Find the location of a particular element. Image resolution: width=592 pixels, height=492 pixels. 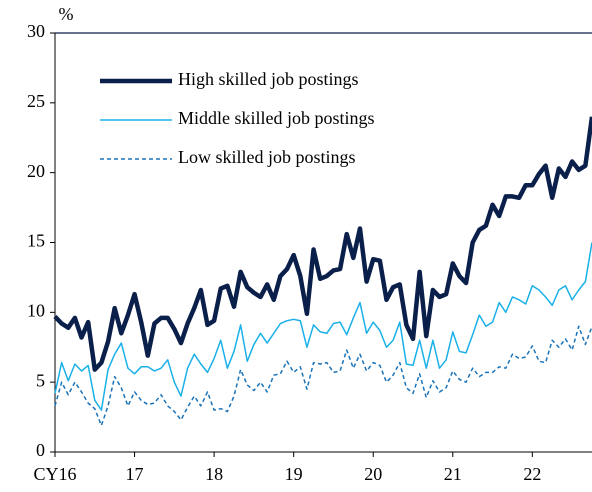

y-tick-label: 5 is located at coordinates (40, 380).